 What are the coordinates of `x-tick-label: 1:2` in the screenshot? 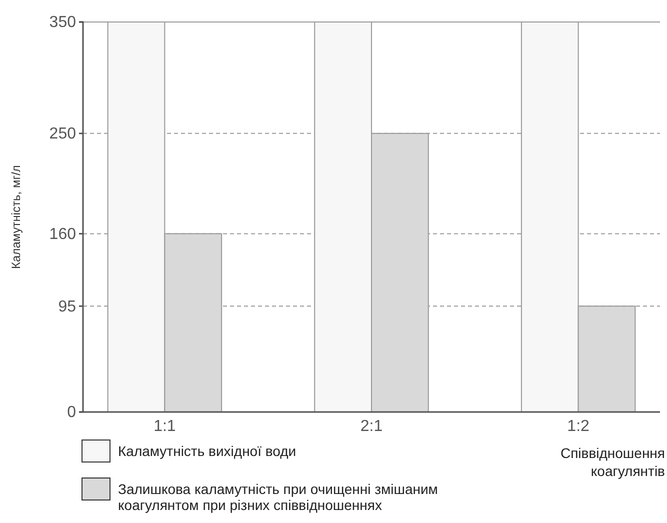 It's located at (578, 426).